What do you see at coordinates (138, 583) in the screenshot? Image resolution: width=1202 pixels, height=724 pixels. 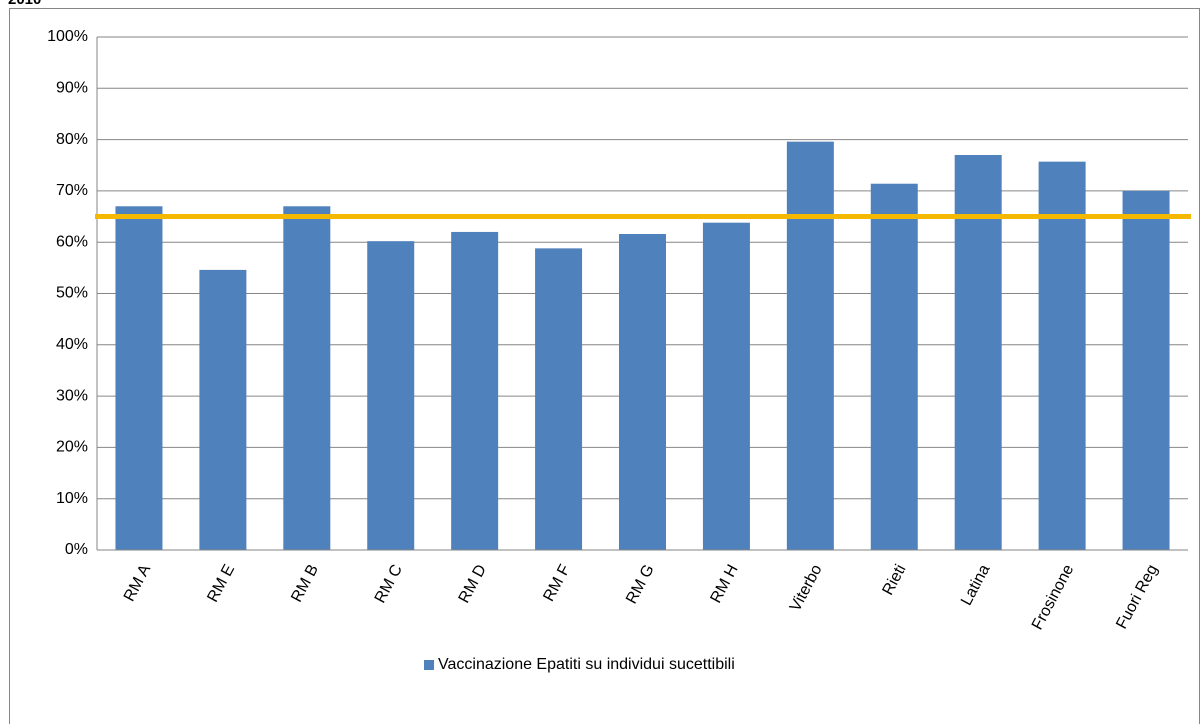 I see `x-tick-label: RM A` at bounding box center [138, 583].